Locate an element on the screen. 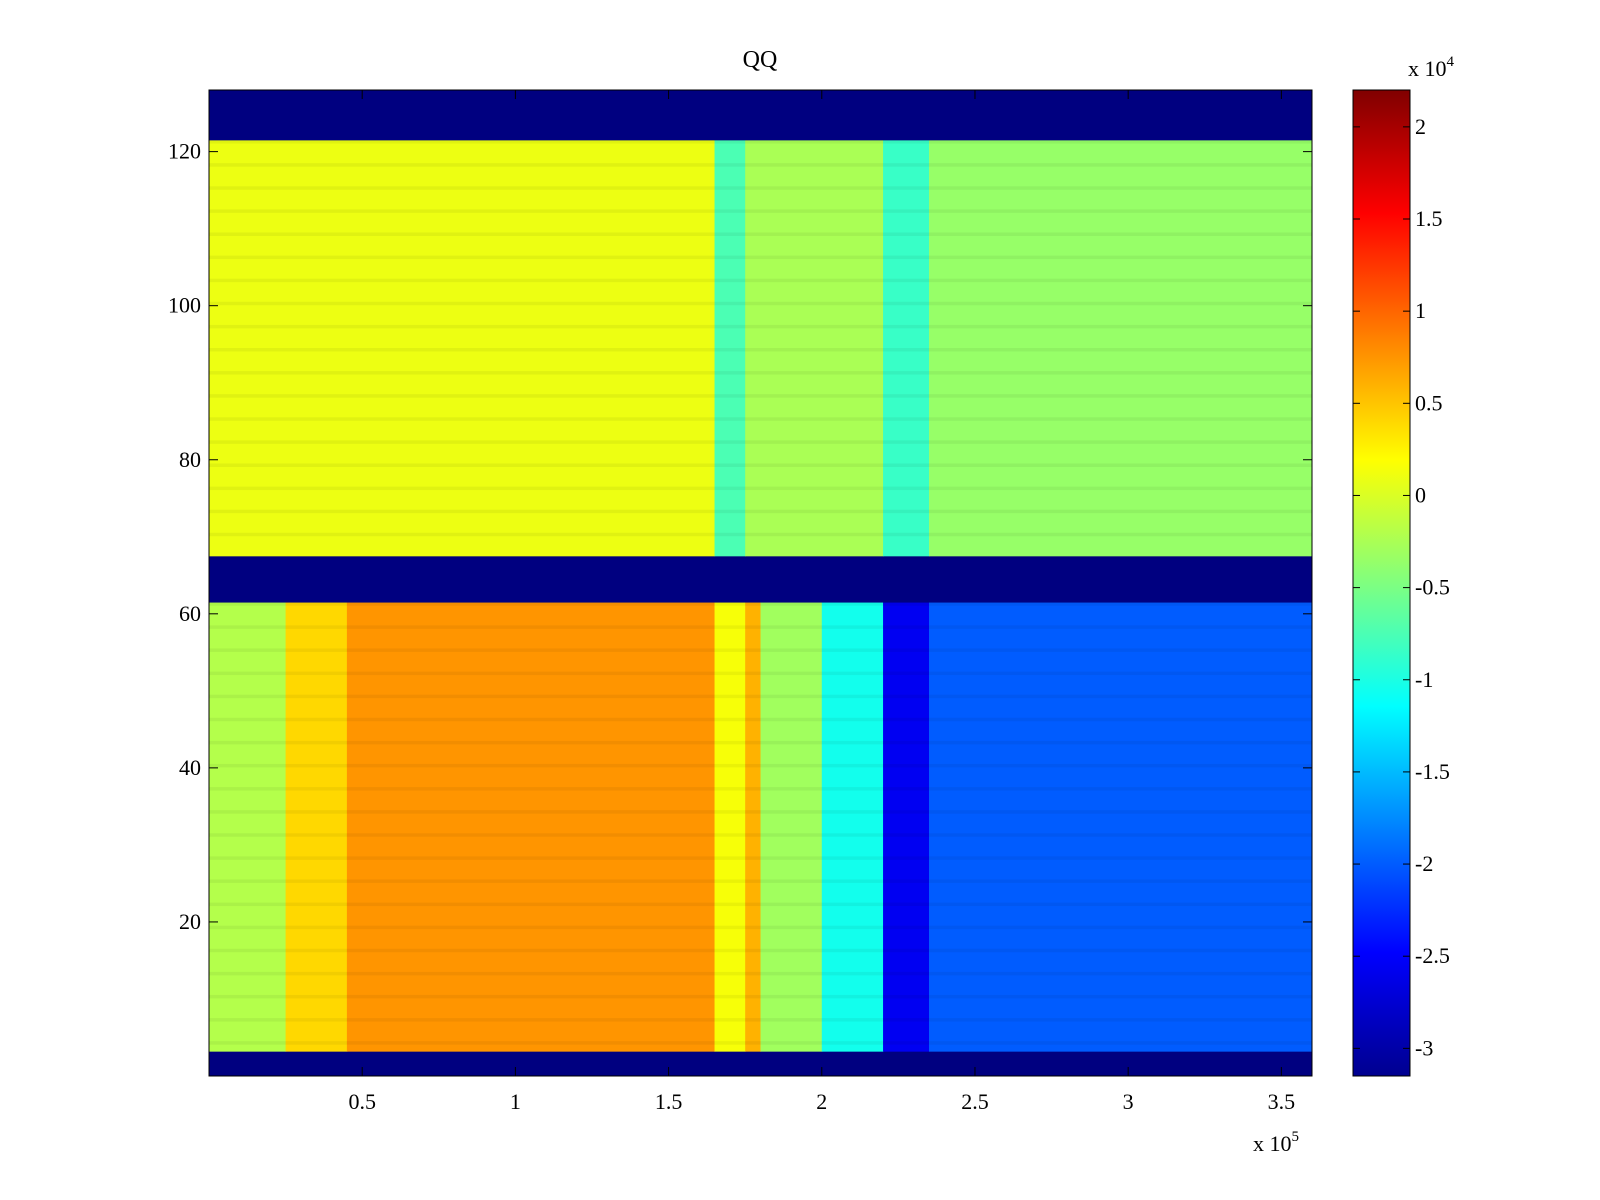 The width and height of the screenshot is (1600, 1200). chart-title: QQ is located at coordinates (760, 60).